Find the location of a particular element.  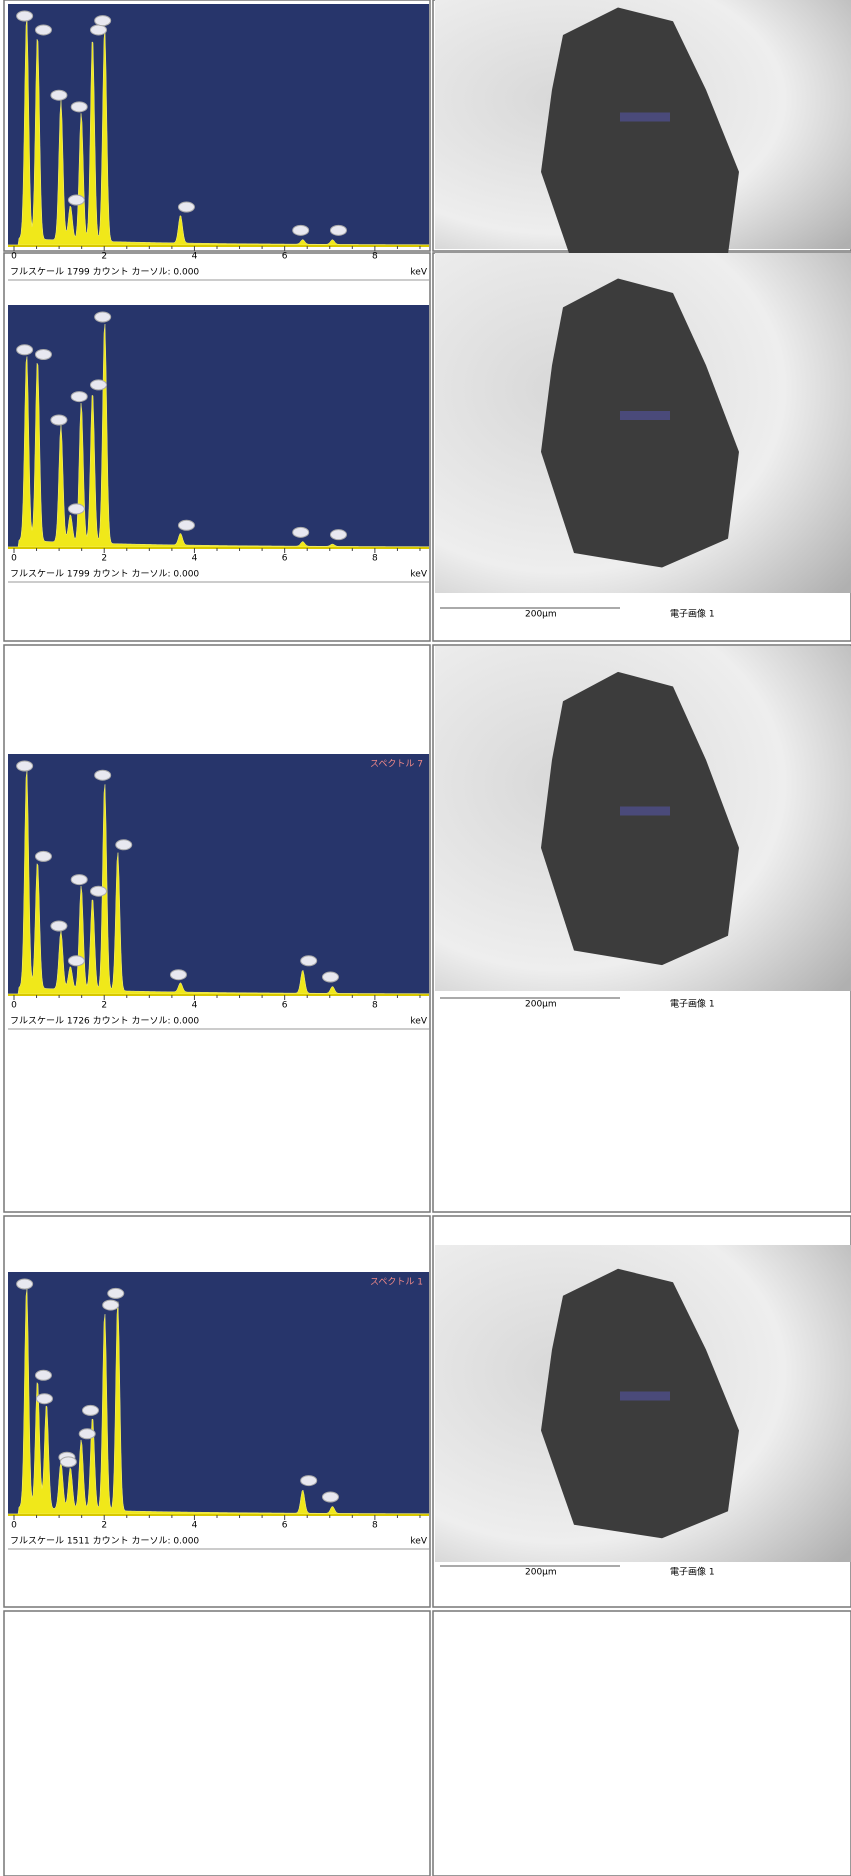

spectrum-name: スペクトル 7 is located at coordinates (396, 764).